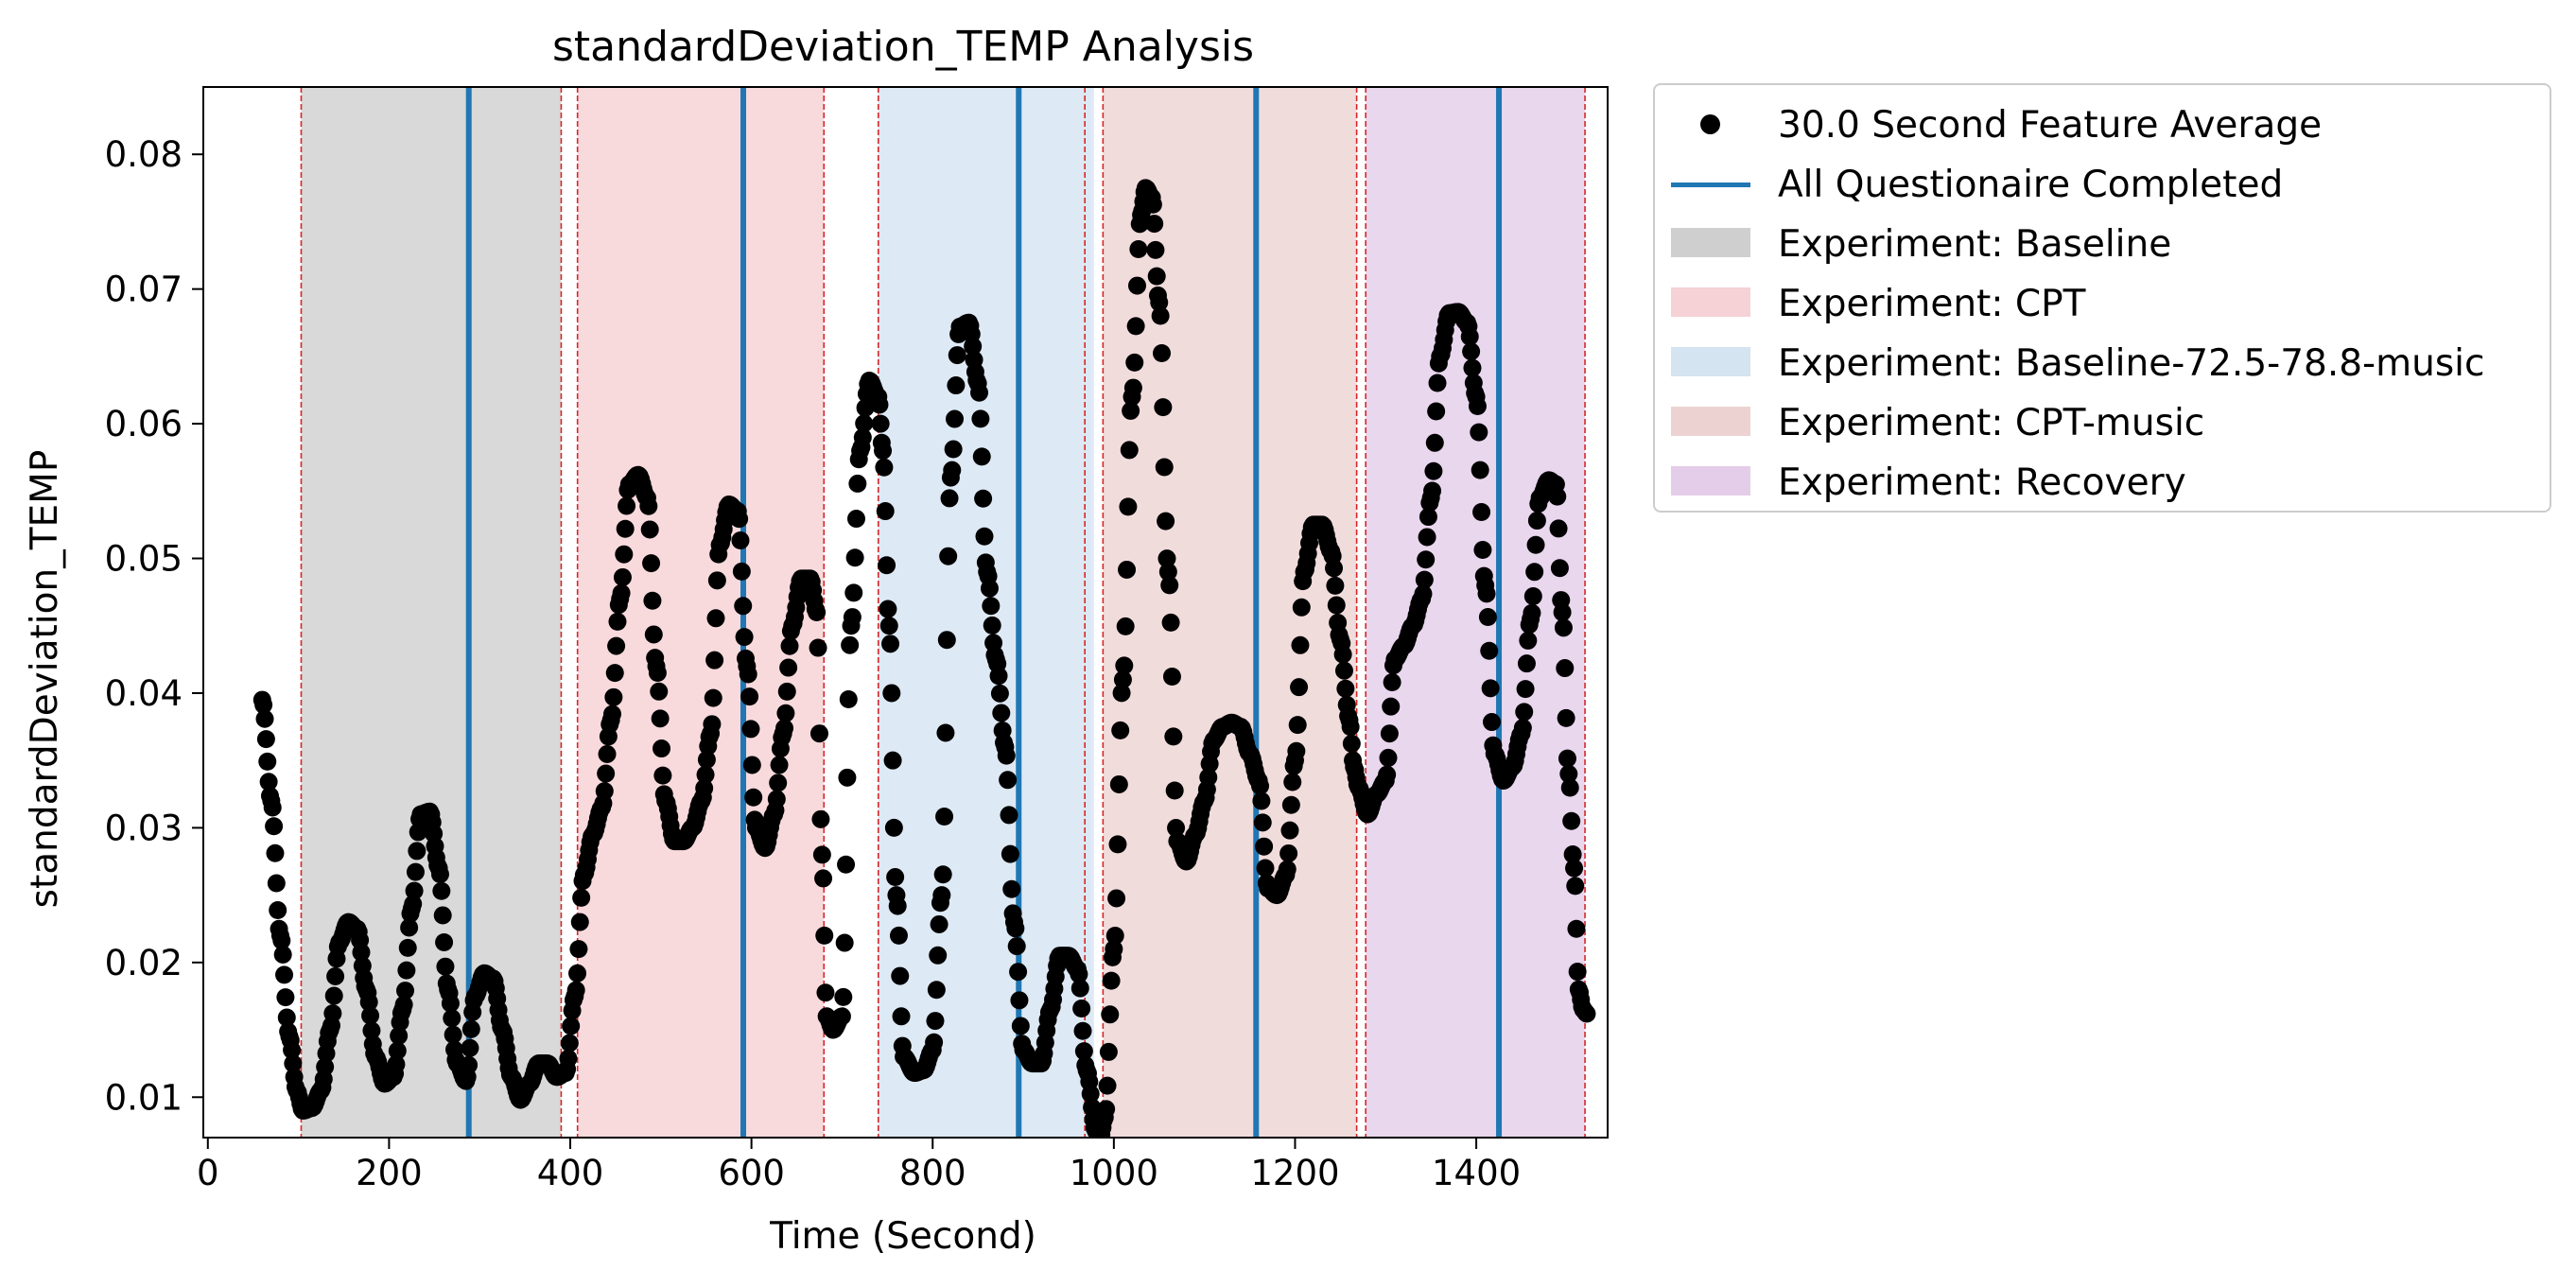 This screenshot has height=1287, width=2576. Describe the element at coordinates (1114, 1173) in the screenshot. I see `x-tick-label: 1000` at that location.